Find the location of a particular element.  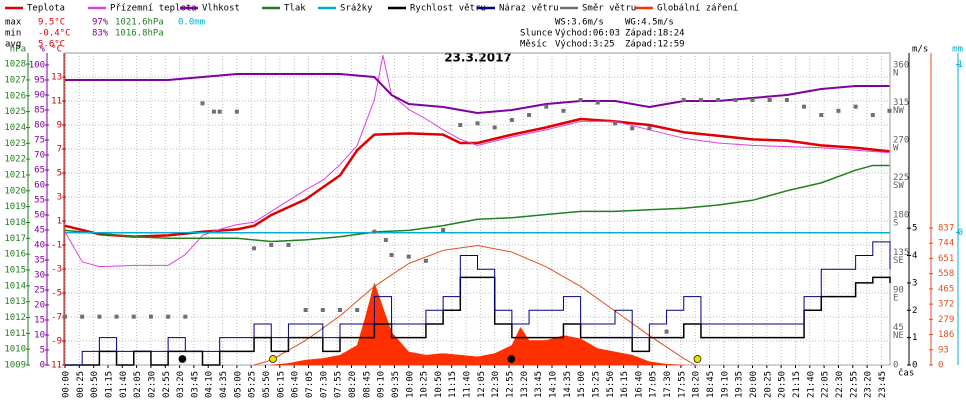

y-tick-label: 1014 is located at coordinates (15, 286).